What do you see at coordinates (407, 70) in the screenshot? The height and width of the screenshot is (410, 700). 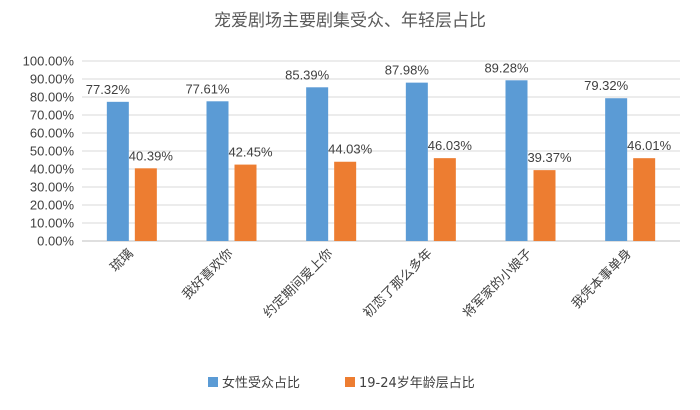 I see `data-label: 87.98%` at bounding box center [407, 70].